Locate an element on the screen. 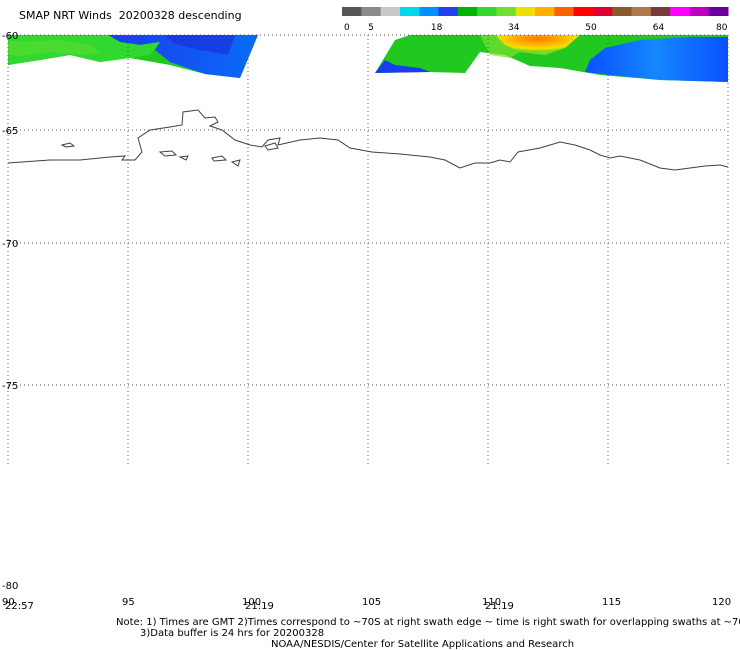 The image size is (740, 650). y-tick-label: -80 is located at coordinates (10, 586).